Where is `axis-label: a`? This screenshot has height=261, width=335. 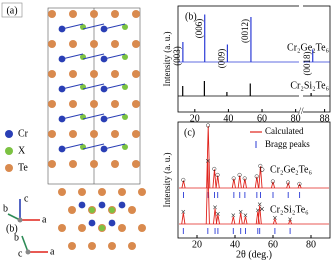 axis-label: a is located at coordinates (44, 219).